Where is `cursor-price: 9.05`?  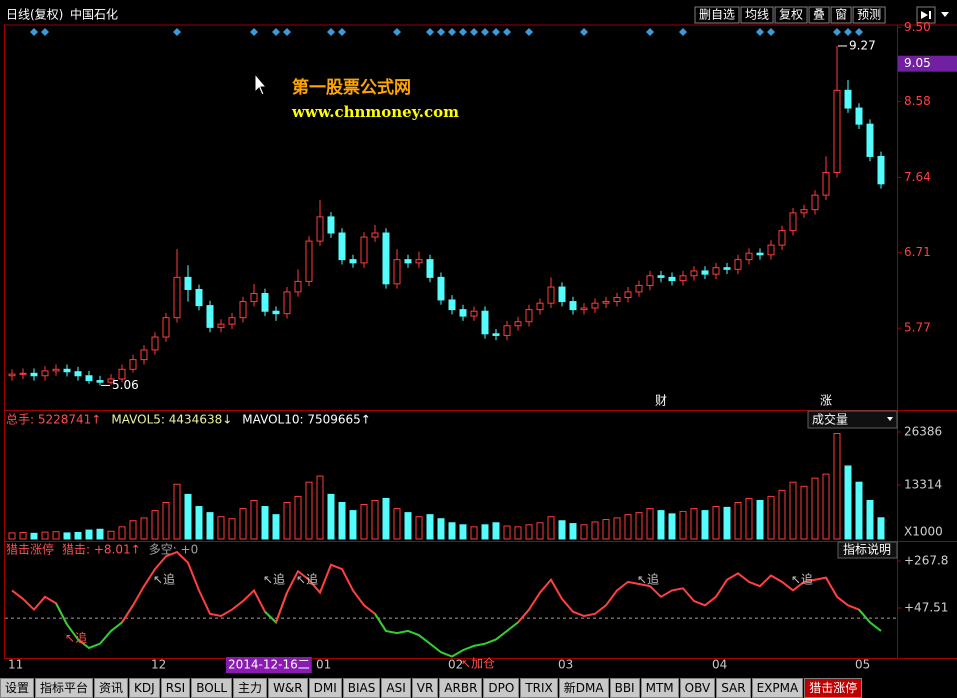 cursor-price: 9.05 is located at coordinates (917, 63).